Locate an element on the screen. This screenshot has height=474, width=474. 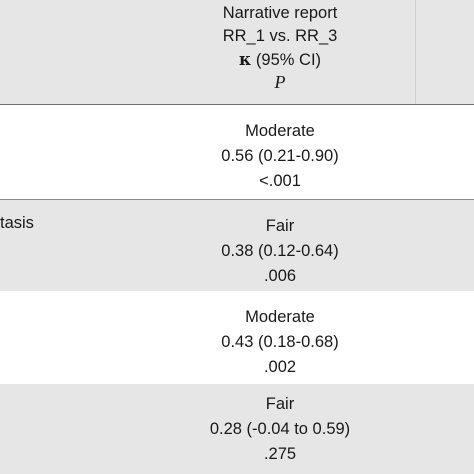
kappa-symbol: κ is located at coordinates (245, 59).